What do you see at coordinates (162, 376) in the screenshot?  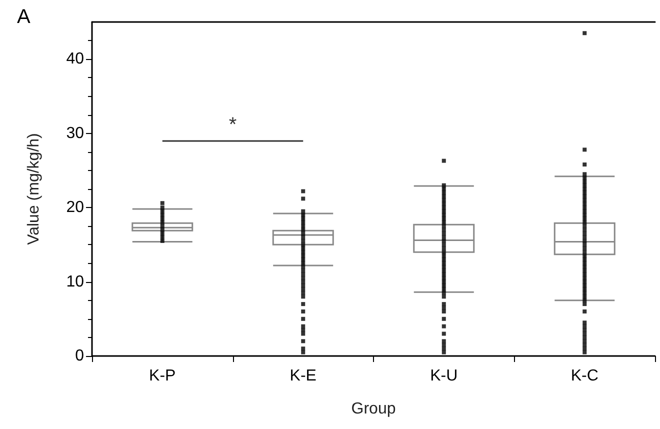 I see `x-tick-label: K-P` at bounding box center [162, 376].